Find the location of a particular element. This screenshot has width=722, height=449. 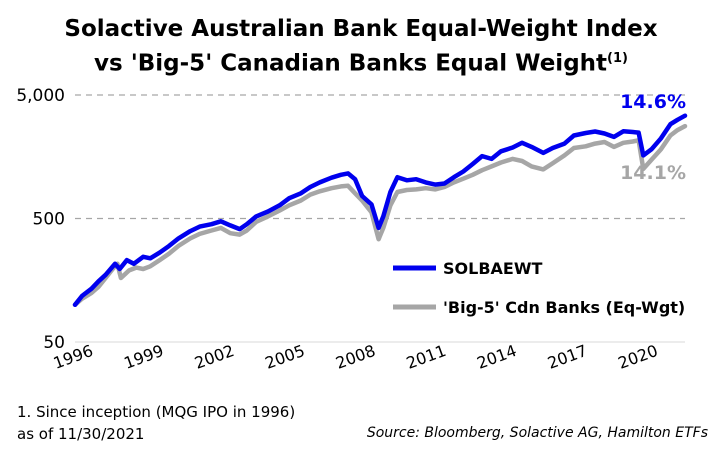

y-tick-label: 5,000 is located at coordinates (40, 96).